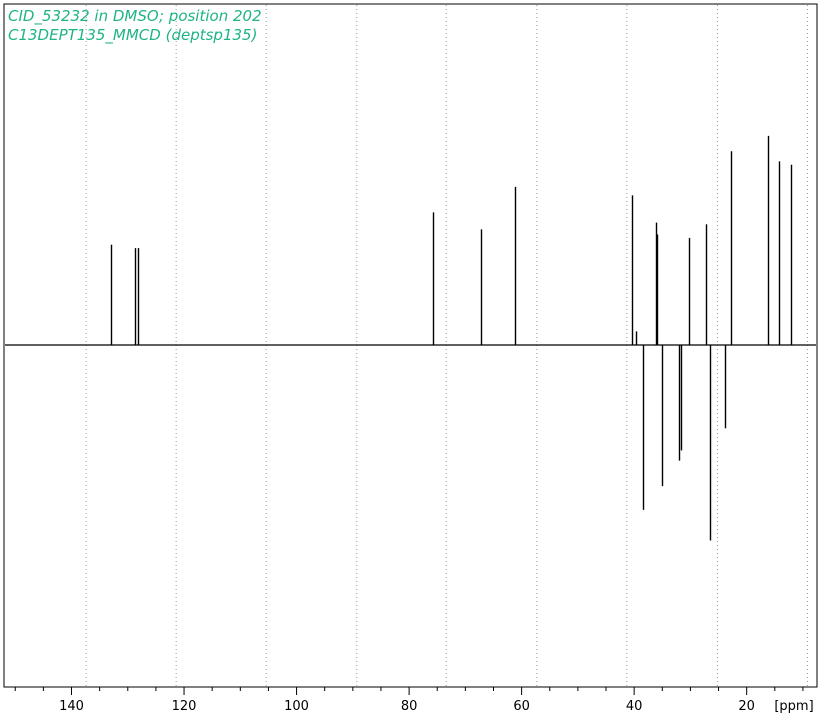 The image size is (821, 717). Describe the element at coordinates (184, 706) in the screenshot. I see `x-tick-label: 120` at that location.